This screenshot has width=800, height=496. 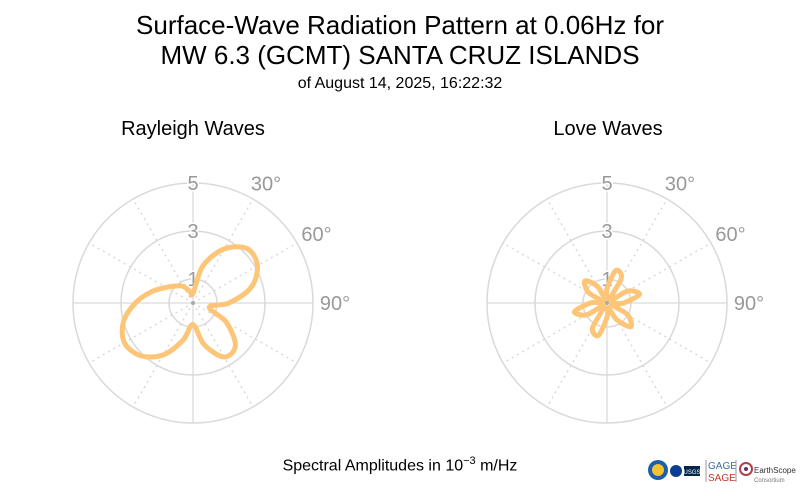 I want to click on usgs-logo-text: USGS, so click(x=691, y=473).